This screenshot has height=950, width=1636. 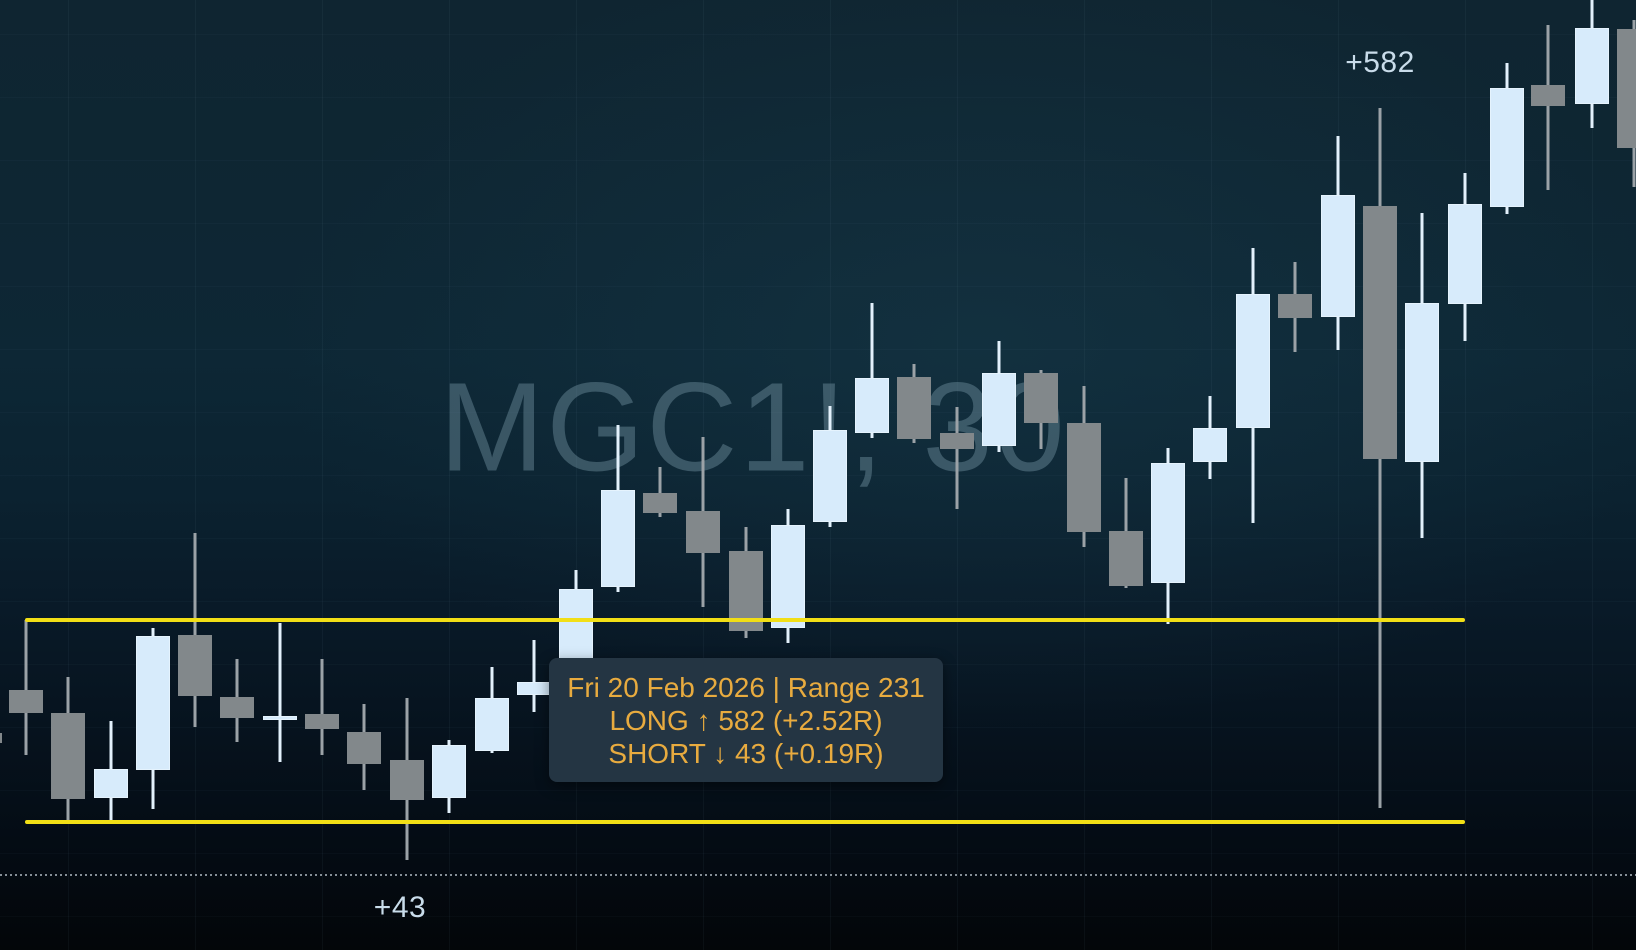 I want to click on tooltip-short-result: SHORT ↓ 43 (+0.19R), so click(x=746, y=753).